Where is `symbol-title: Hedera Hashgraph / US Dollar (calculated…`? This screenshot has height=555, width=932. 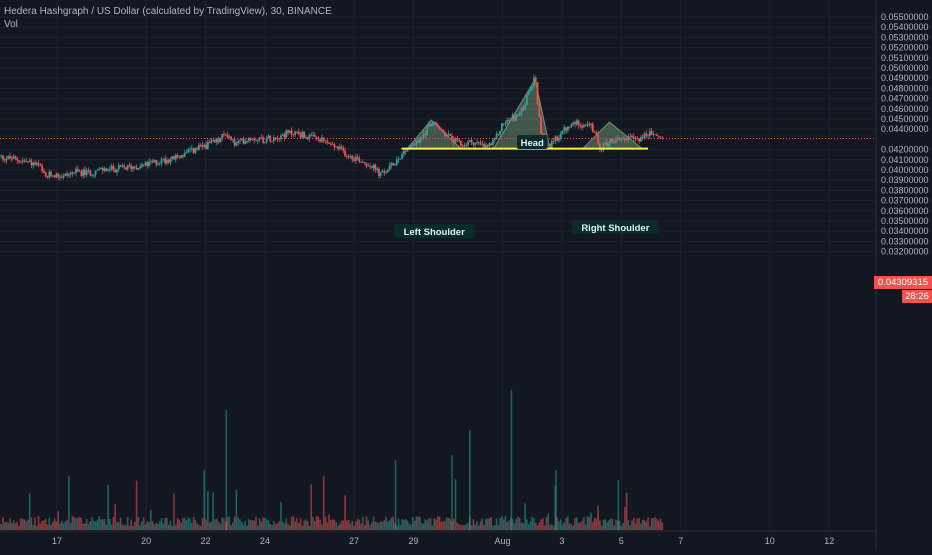
symbol-title: Hedera Hashgraph / US Dollar (calculated… is located at coordinates (168, 11).